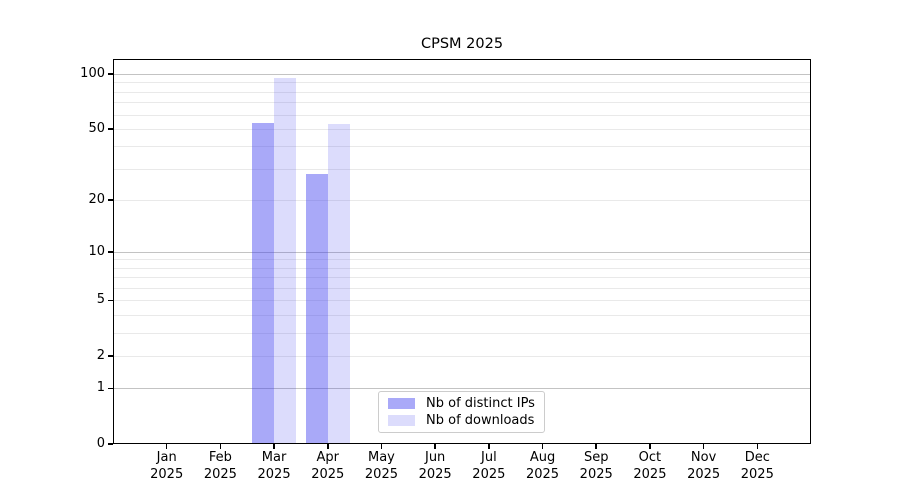  Describe the element at coordinates (96, 251) in the screenshot. I see `y-tick-label: 10` at that location.